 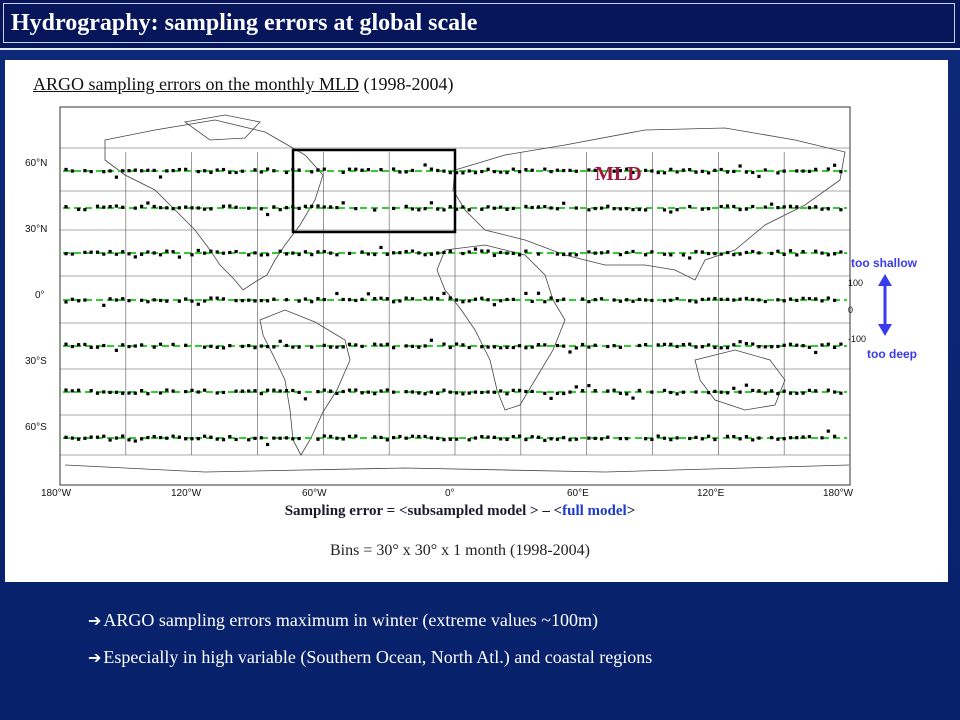 I want to click on legend-tick-0: 0, so click(x=850, y=310).